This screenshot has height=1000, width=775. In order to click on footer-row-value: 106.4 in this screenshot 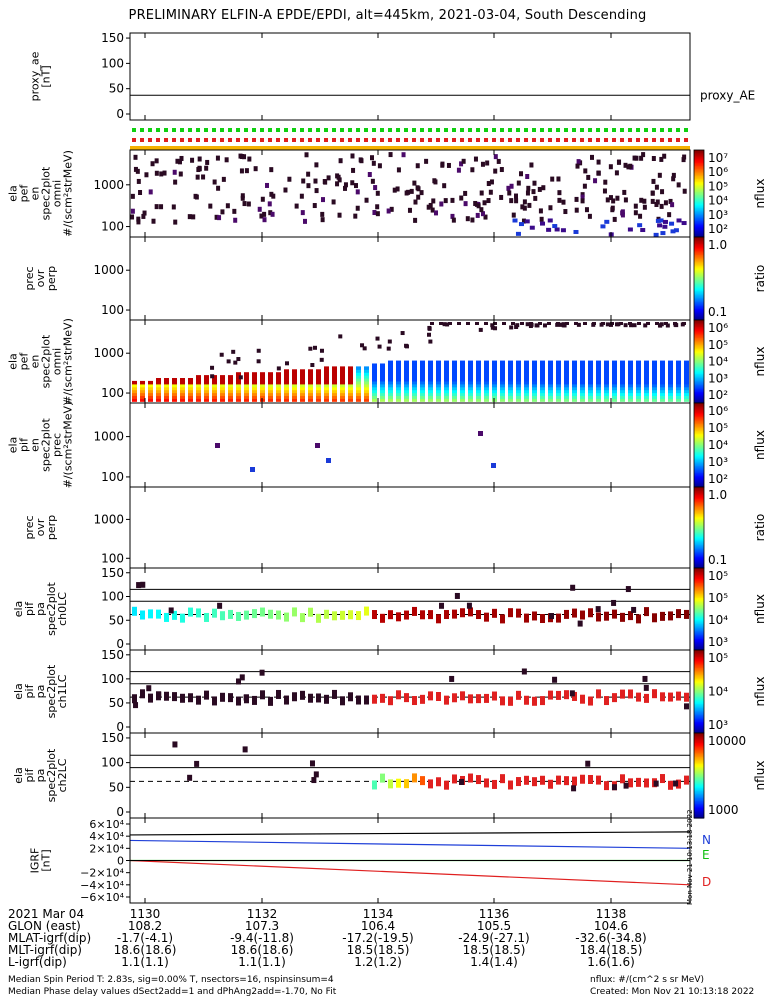, I will do `click(378, 926)`.